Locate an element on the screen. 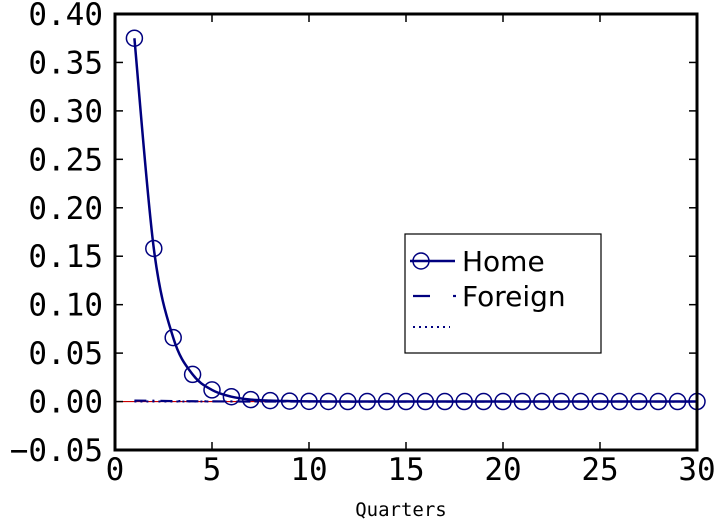 This screenshot has width=717, height=520. y-tick-label: 0.40 is located at coordinates (65, 16).